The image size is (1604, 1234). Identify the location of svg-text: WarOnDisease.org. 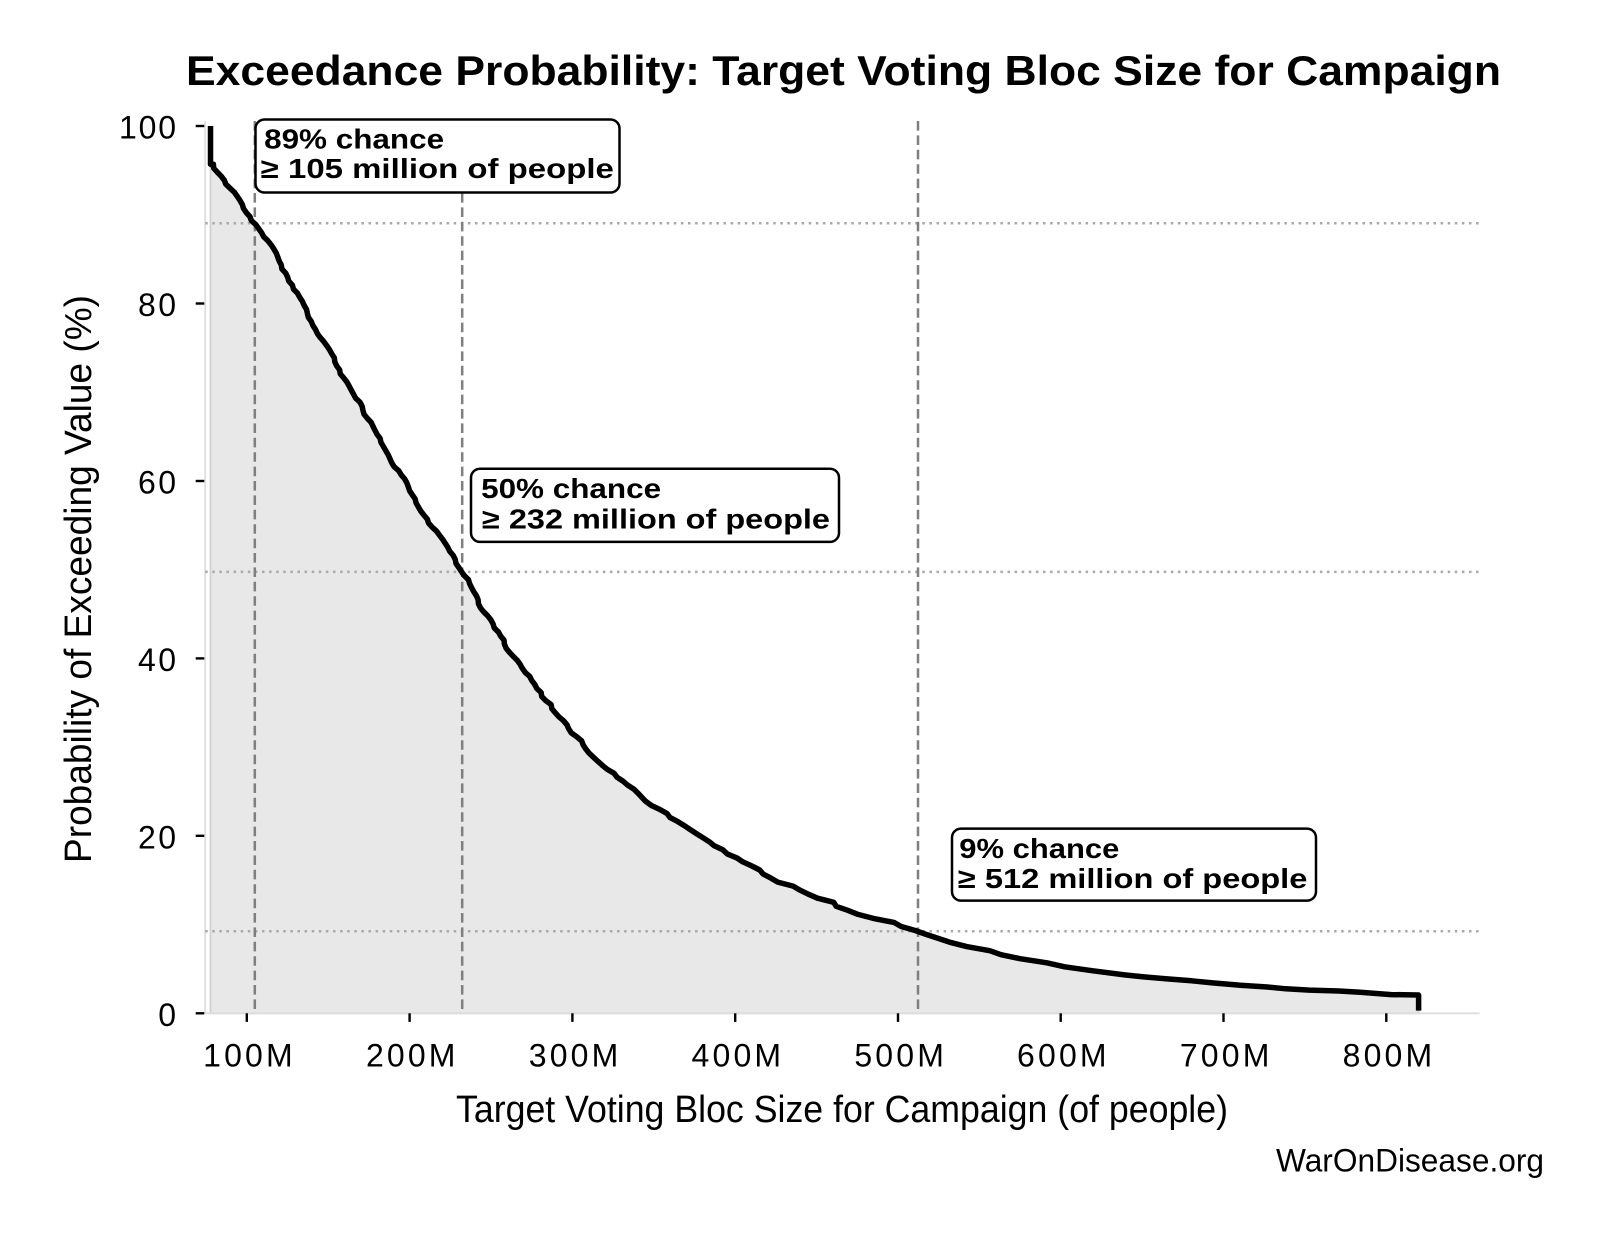
(1410, 1161).